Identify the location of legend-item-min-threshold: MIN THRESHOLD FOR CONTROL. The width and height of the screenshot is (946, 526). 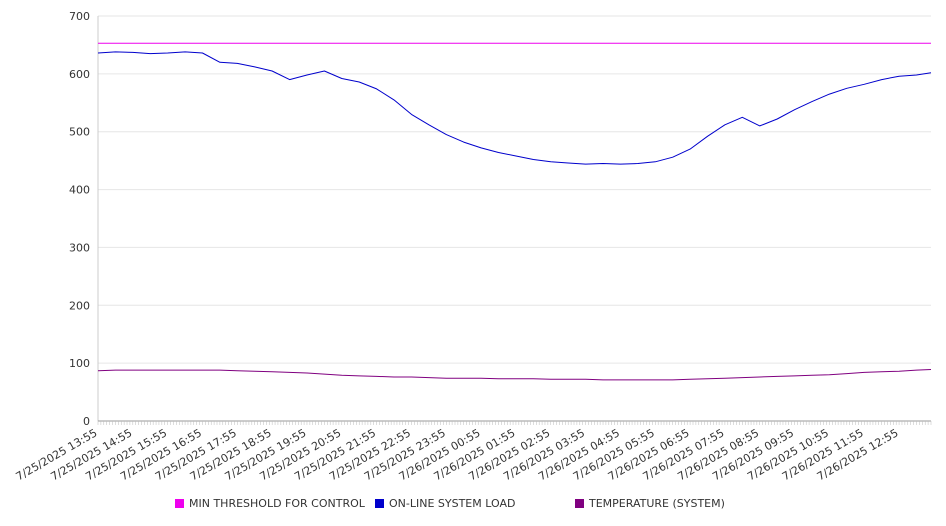
(270, 503).